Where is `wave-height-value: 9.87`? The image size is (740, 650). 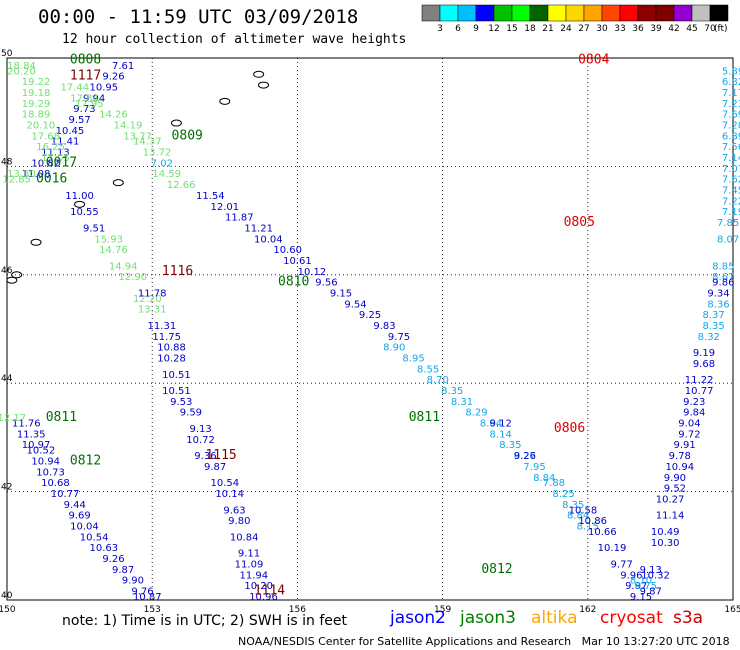
wave-height-value: 9.87 is located at coordinates (215, 467).